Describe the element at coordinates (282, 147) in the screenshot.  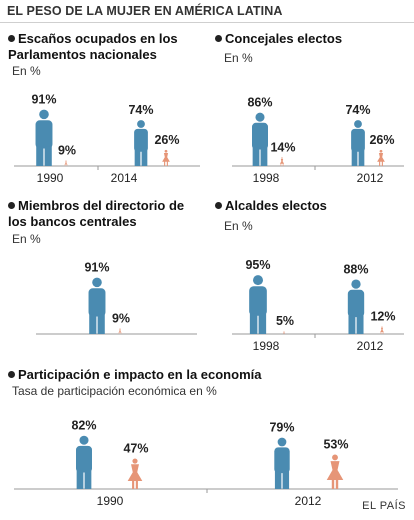
I see `value-label-women: 14%` at that location.